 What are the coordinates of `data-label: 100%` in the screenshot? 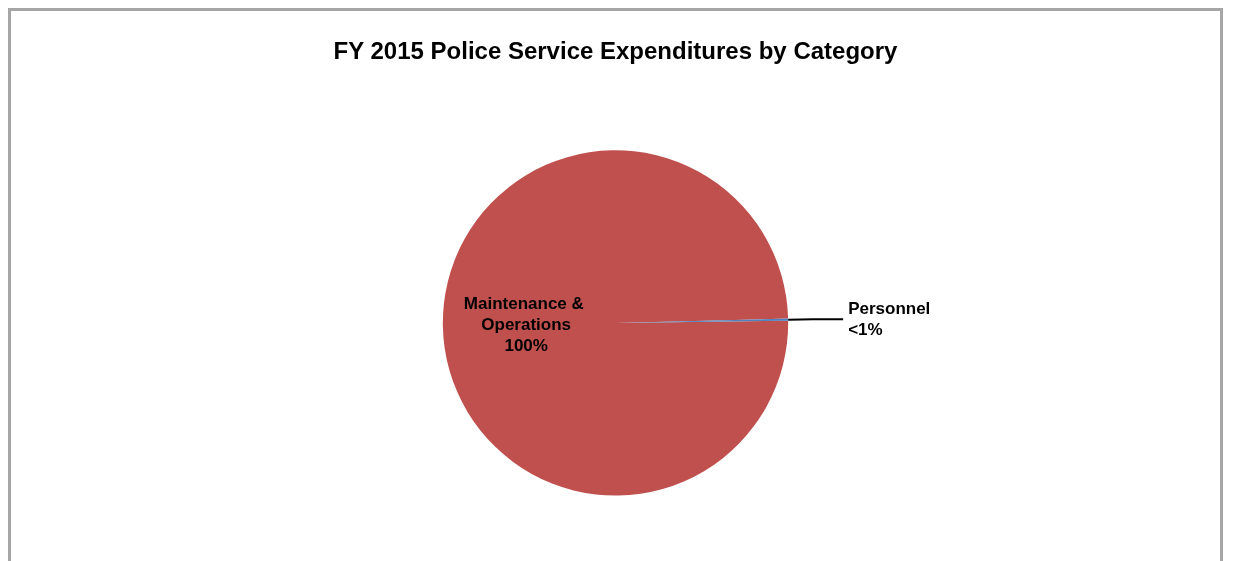 It's located at (526, 346).